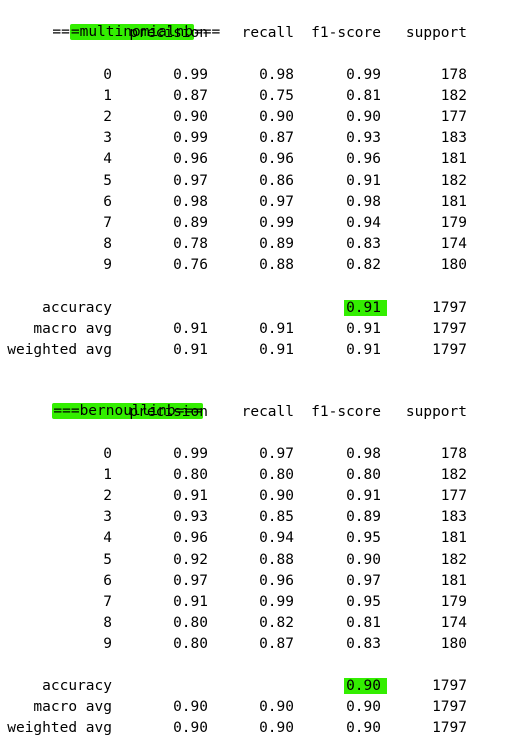 Image resolution: width=513 pixels, height=746 pixels. Describe the element at coordinates (256, 308) in the screenshot. I see `summary-row: accuracy 0.91 1797` at that location.